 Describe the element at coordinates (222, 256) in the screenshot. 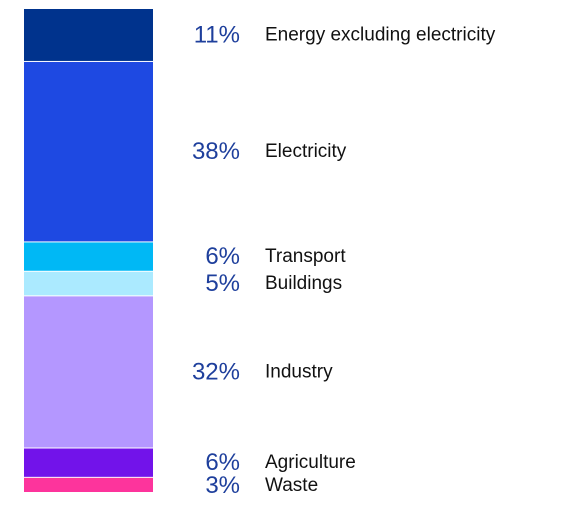

I see `value-label-transport: 6%` at that location.